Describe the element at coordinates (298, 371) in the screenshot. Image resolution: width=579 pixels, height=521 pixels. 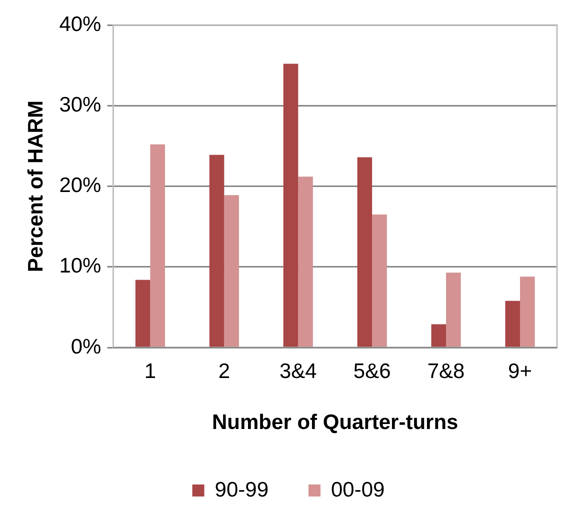
I see `x-tick-label: 3&4` at that location.